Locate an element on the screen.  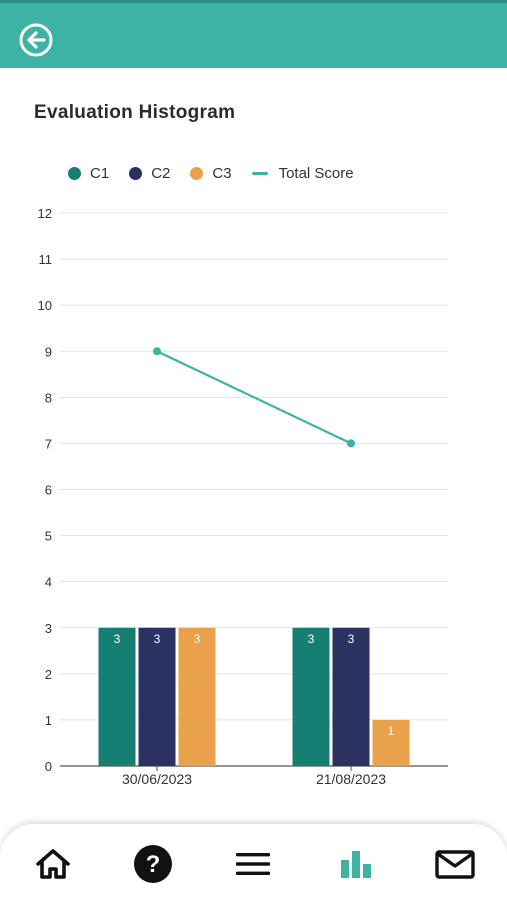
y-tick-label: 5 is located at coordinates (48, 536).